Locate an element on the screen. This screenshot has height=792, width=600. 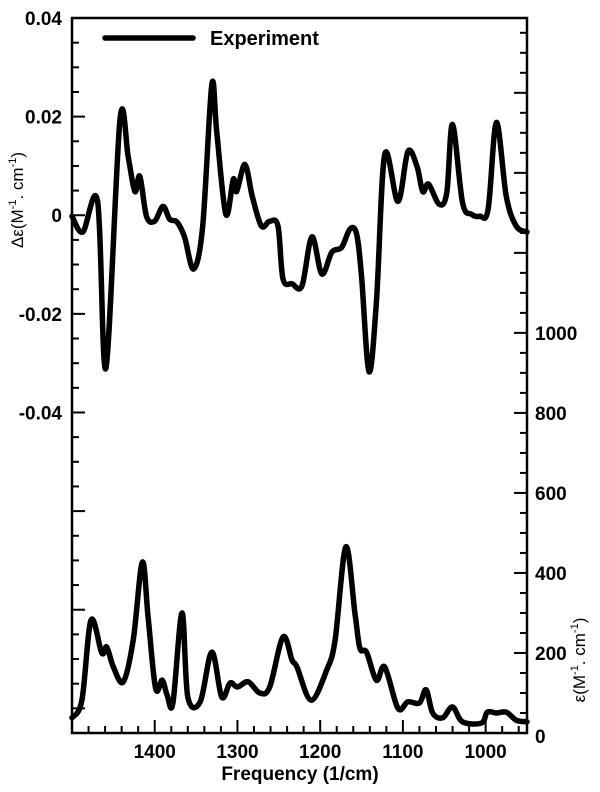
x-tick-label: 1400 is located at coordinates (155, 752).